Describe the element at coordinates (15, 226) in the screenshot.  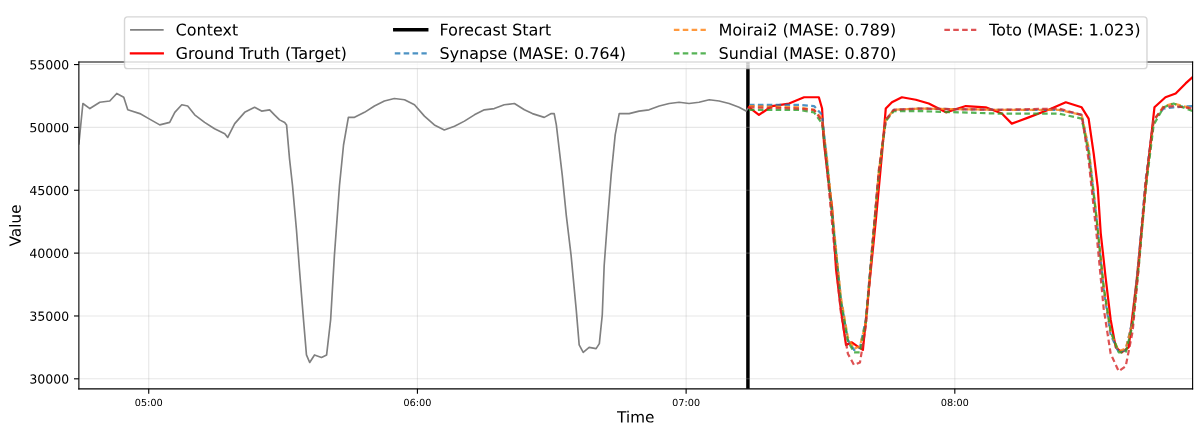
I see `y-axis-title: Value` at that location.